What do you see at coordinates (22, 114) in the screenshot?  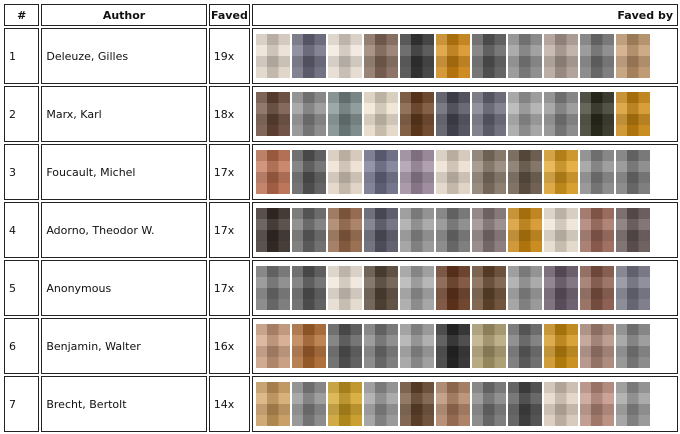 I see `row-number: 2` at bounding box center [22, 114].